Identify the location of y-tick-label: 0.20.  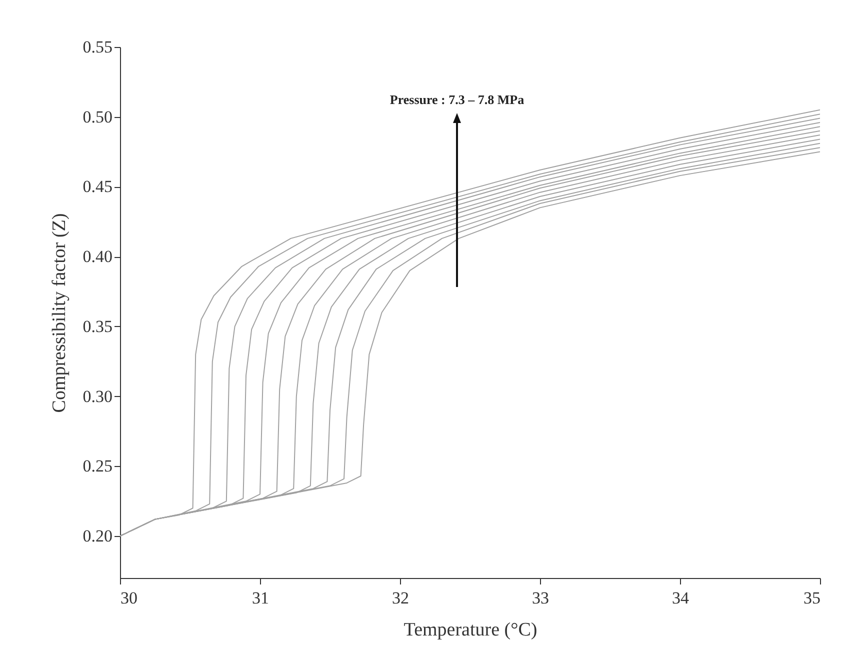
(97, 536).